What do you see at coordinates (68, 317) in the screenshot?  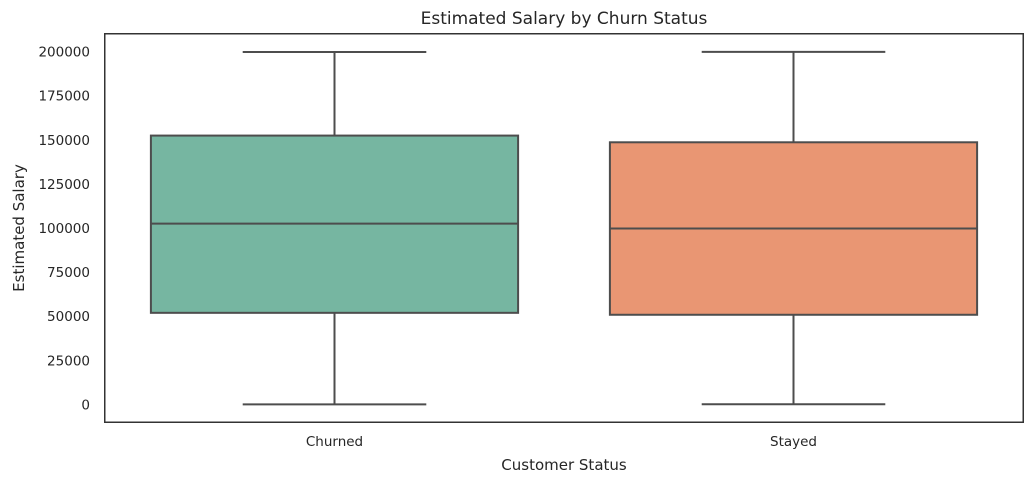 I see `y-tick-label: 50000` at bounding box center [68, 317].